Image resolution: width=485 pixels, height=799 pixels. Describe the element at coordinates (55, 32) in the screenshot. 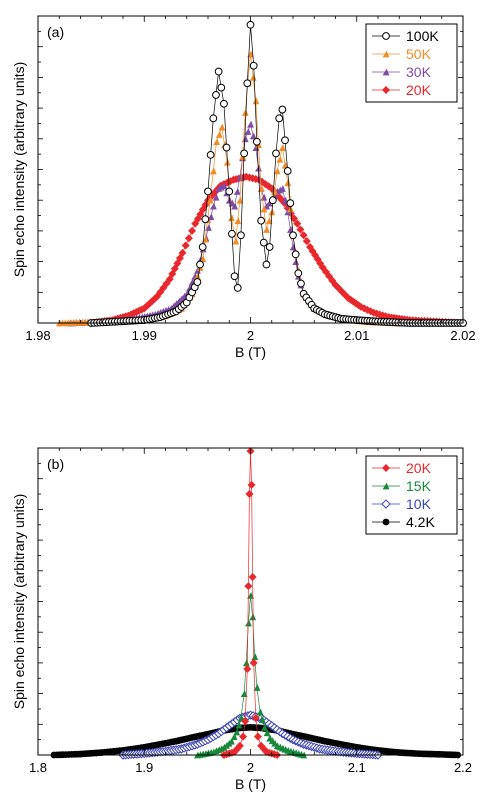

I see `panel-label: (a)` at that location.